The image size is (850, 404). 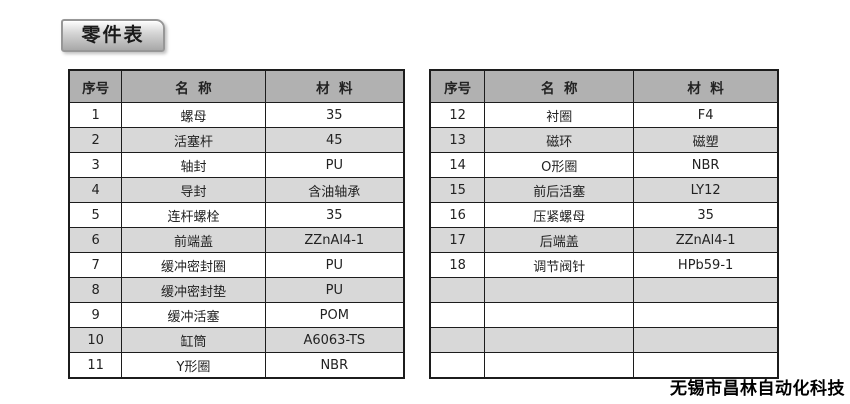 I want to click on parts-list-title-text: 零件表, so click(x=113, y=35).